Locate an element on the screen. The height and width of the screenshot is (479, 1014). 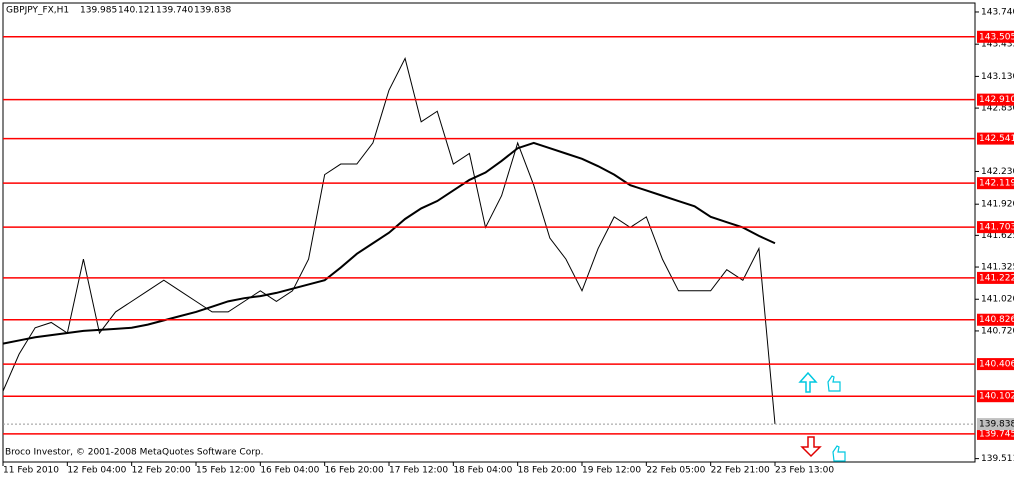
current-price-label: 139.838 is located at coordinates (996, 425).